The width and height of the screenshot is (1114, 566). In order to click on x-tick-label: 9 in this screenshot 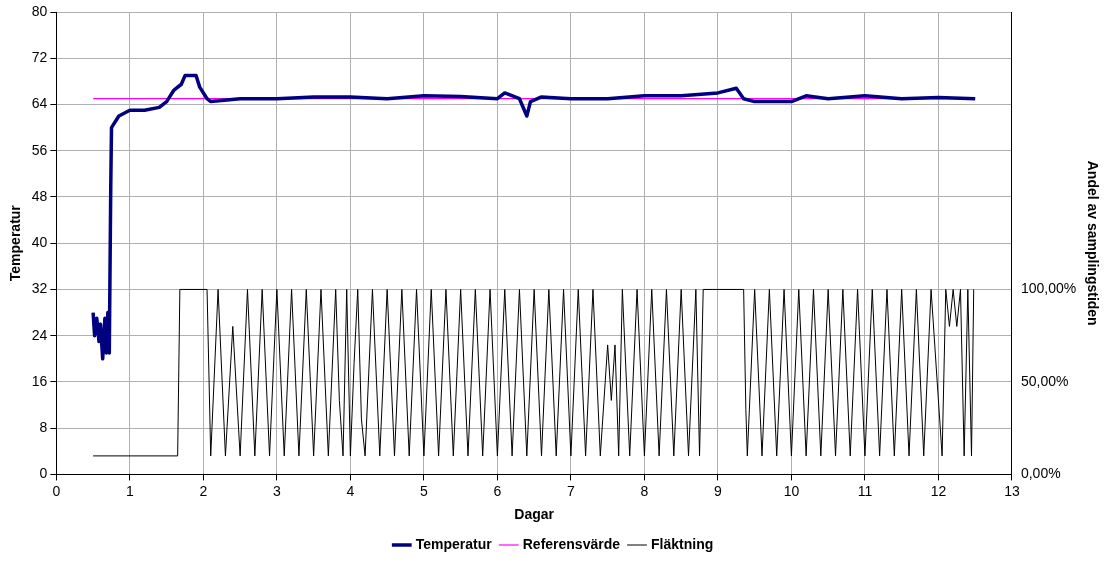, I will do `click(718, 490)`.